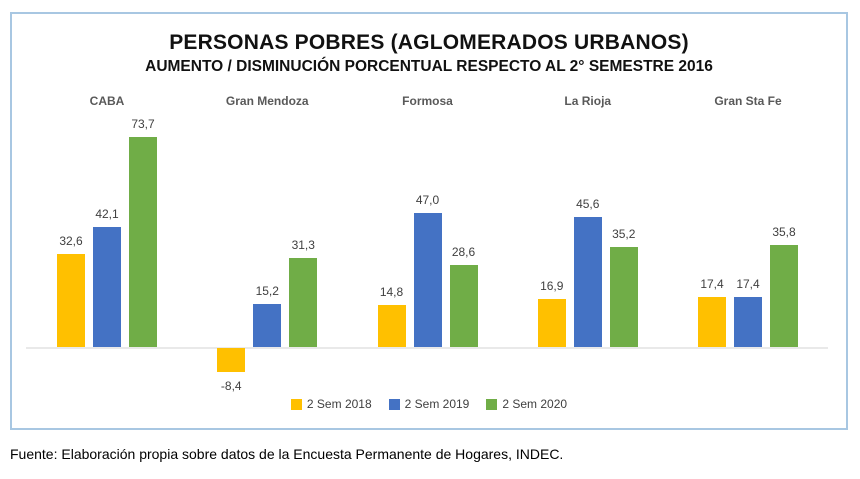 The height and width of the screenshot is (479, 860). What do you see at coordinates (267, 101) in the screenshot?
I see `category-label: Gran Mendoza` at bounding box center [267, 101].